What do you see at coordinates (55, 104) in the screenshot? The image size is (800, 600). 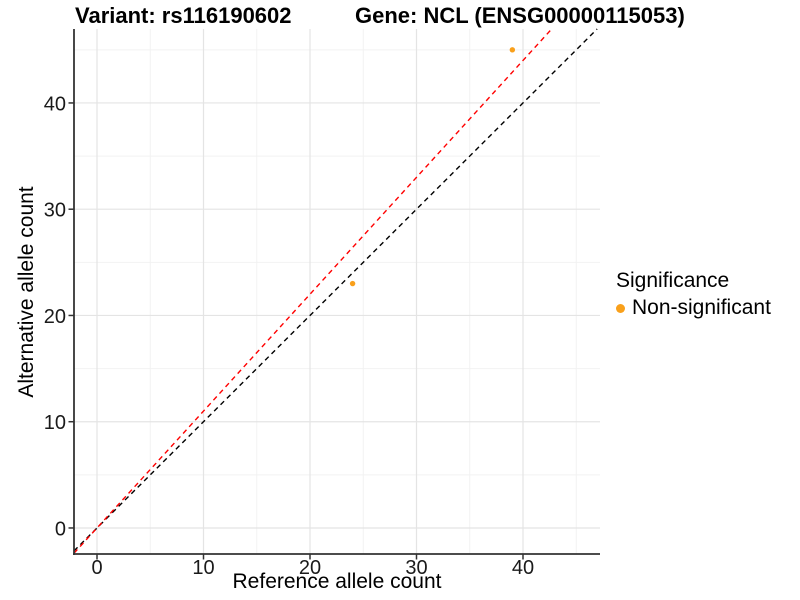 I see `y-tick-label: 40` at bounding box center [55, 104].